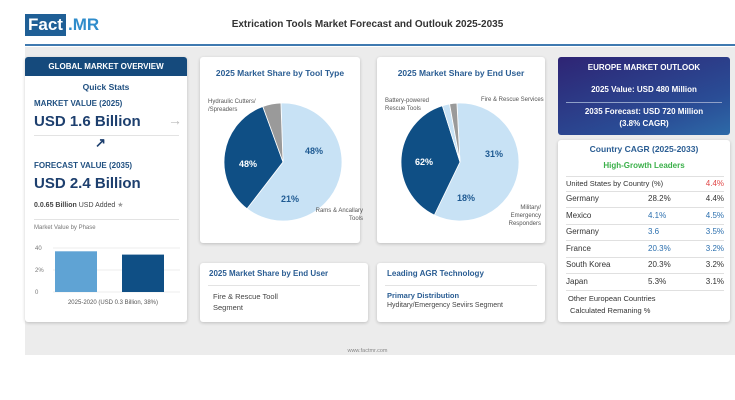 The height and width of the screenshot is (400, 735). What do you see at coordinates (175, 120) in the screenshot?
I see `arrow-right-icon: →` at bounding box center [175, 120].